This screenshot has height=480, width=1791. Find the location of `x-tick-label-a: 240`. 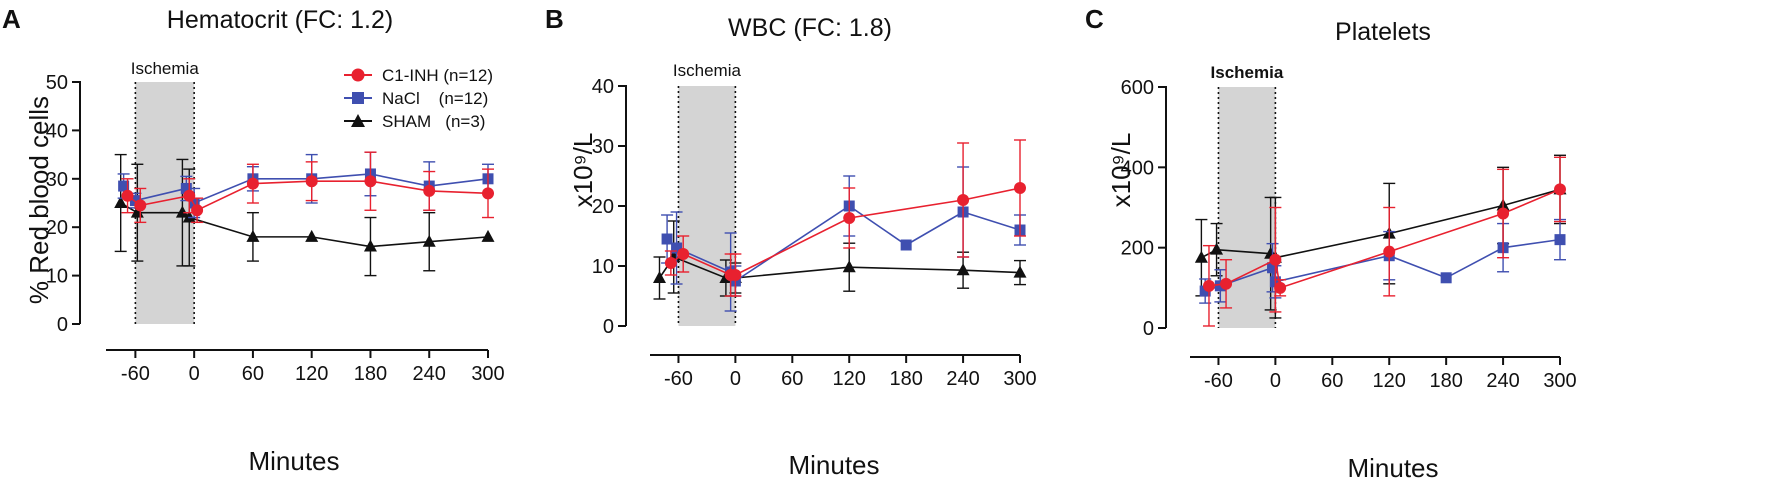

x-tick-label-a: 240 is located at coordinates (429, 374).